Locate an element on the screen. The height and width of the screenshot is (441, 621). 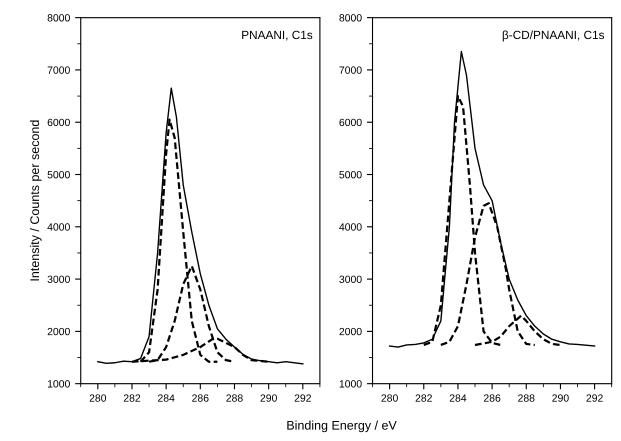
y-axis-title: Intensity / Counts per second is located at coordinates (36, 200).